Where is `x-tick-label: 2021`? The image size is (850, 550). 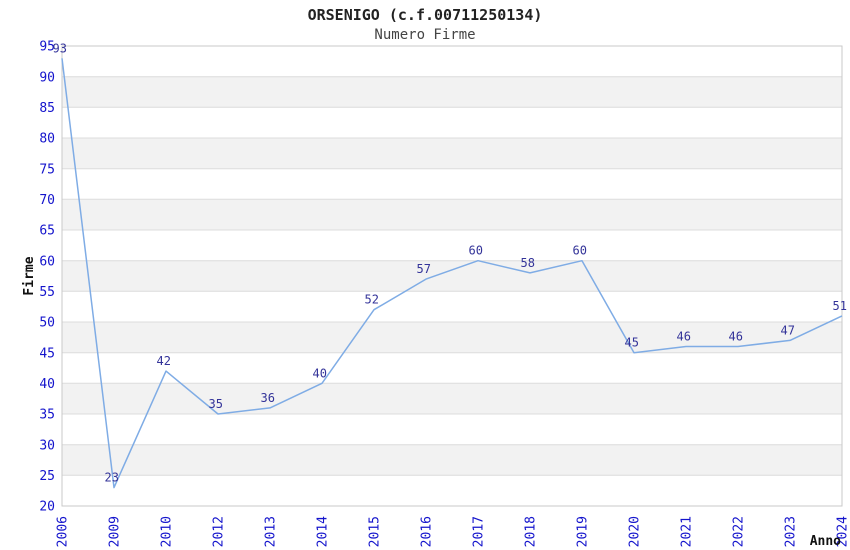
x-tick-label: 2021 is located at coordinates (687, 531).